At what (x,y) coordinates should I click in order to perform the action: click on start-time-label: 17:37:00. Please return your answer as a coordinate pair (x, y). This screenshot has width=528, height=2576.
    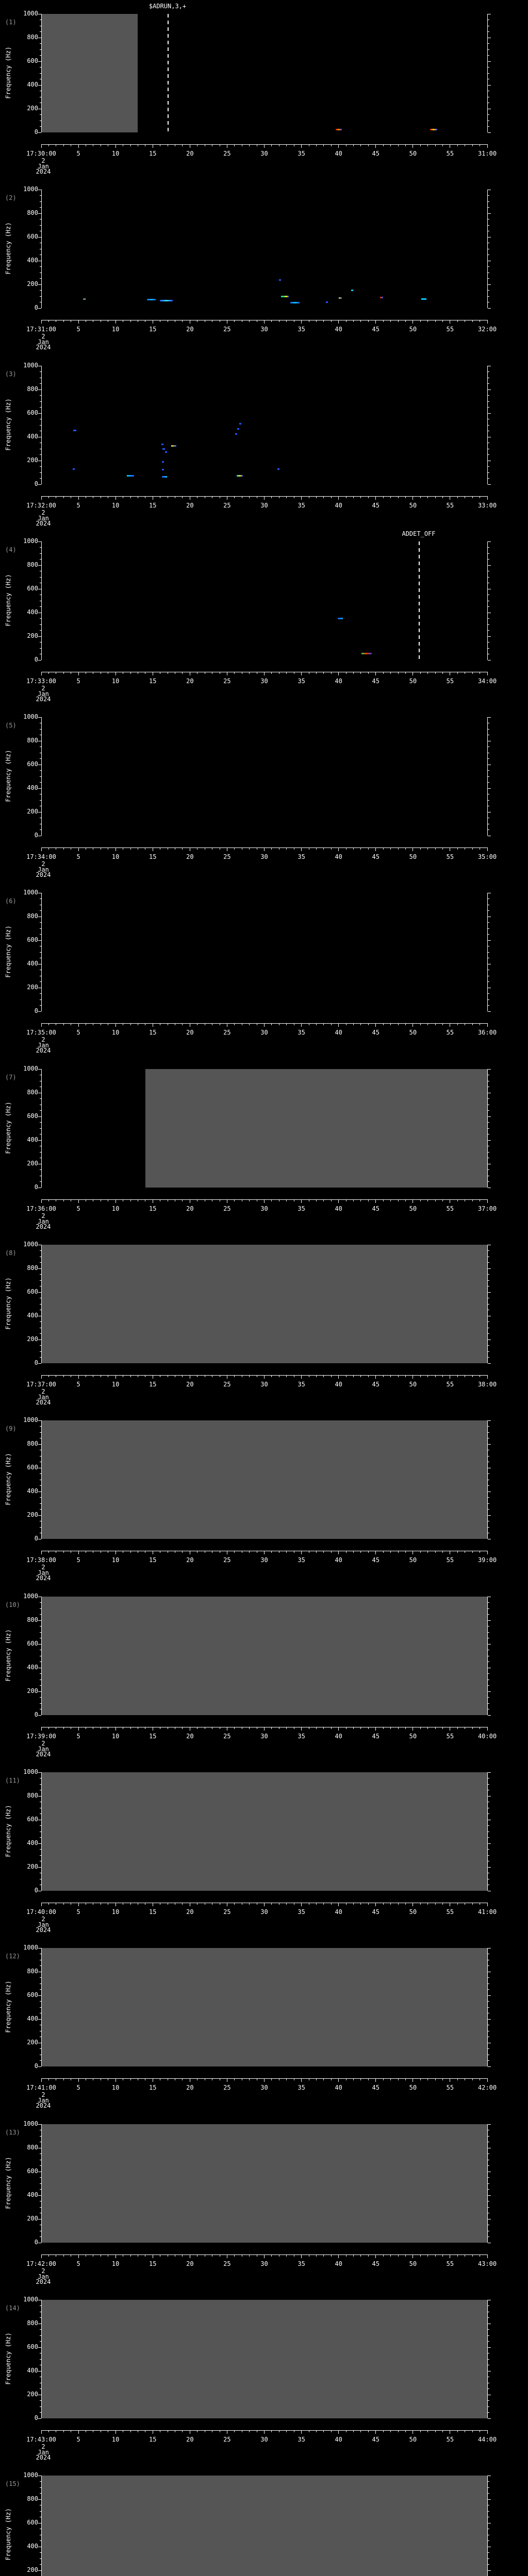
    Looking at the image, I should click on (41, 1384).